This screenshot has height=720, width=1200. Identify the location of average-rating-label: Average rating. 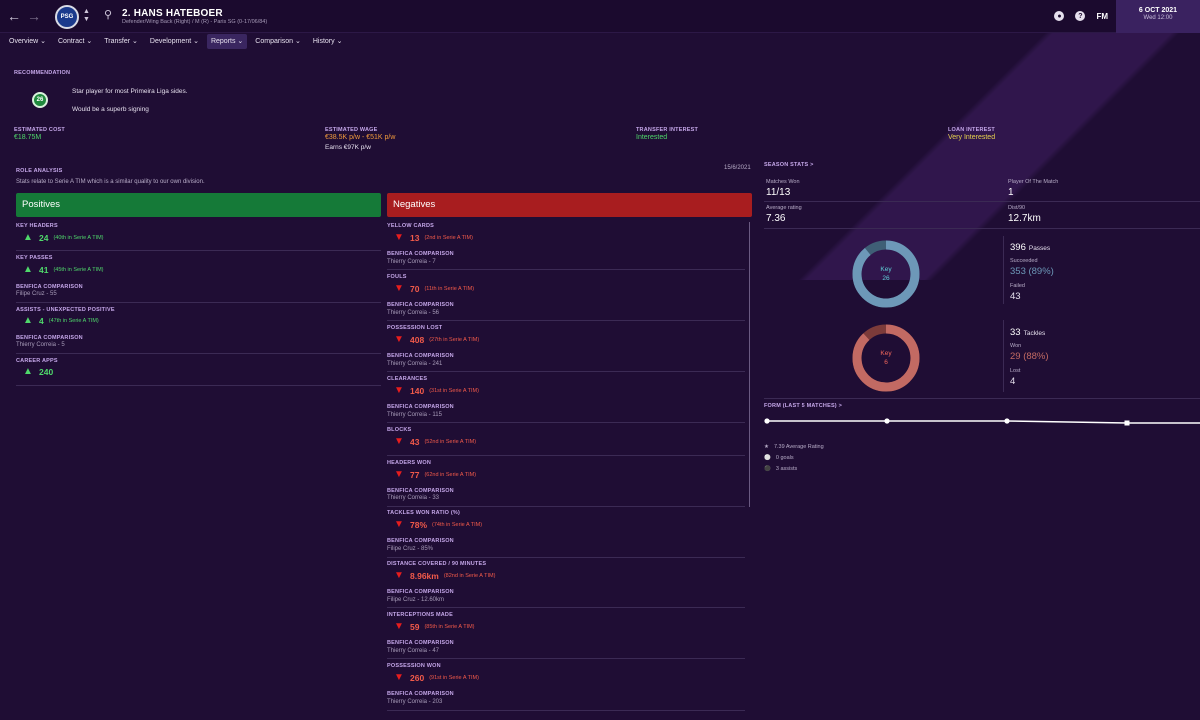
(784, 208).